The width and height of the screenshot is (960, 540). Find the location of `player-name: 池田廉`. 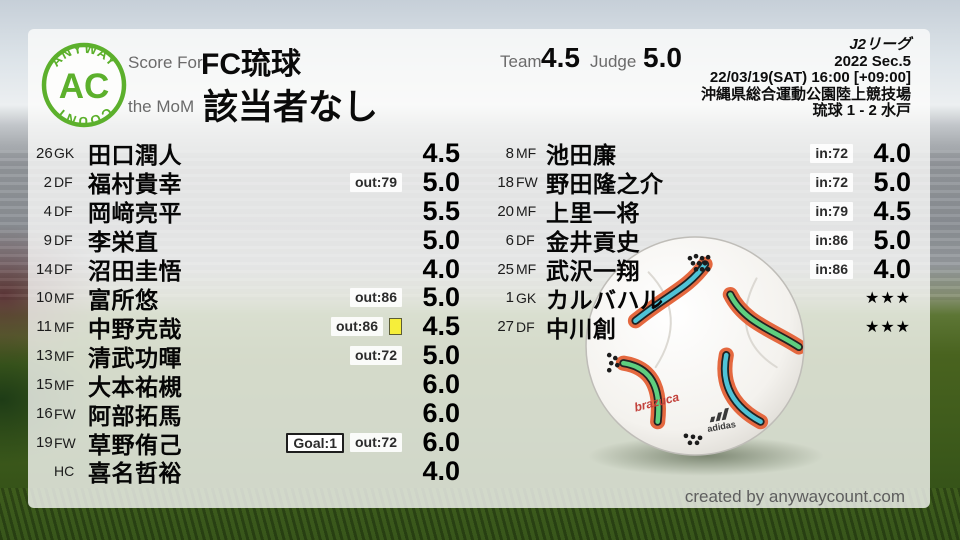

player-name: 池田廉 is located at coordinates (581, 155).